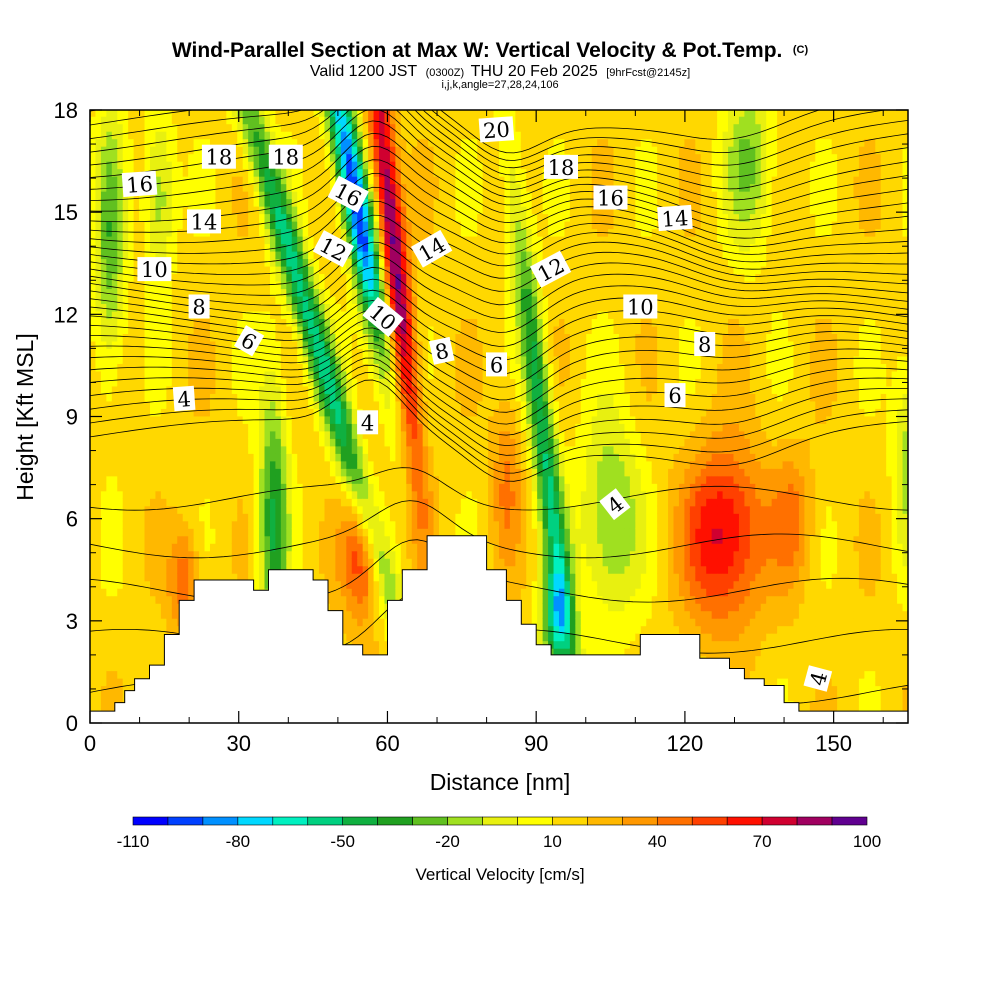  I want to click on chart-title-mark: (C), so click(801, 50).